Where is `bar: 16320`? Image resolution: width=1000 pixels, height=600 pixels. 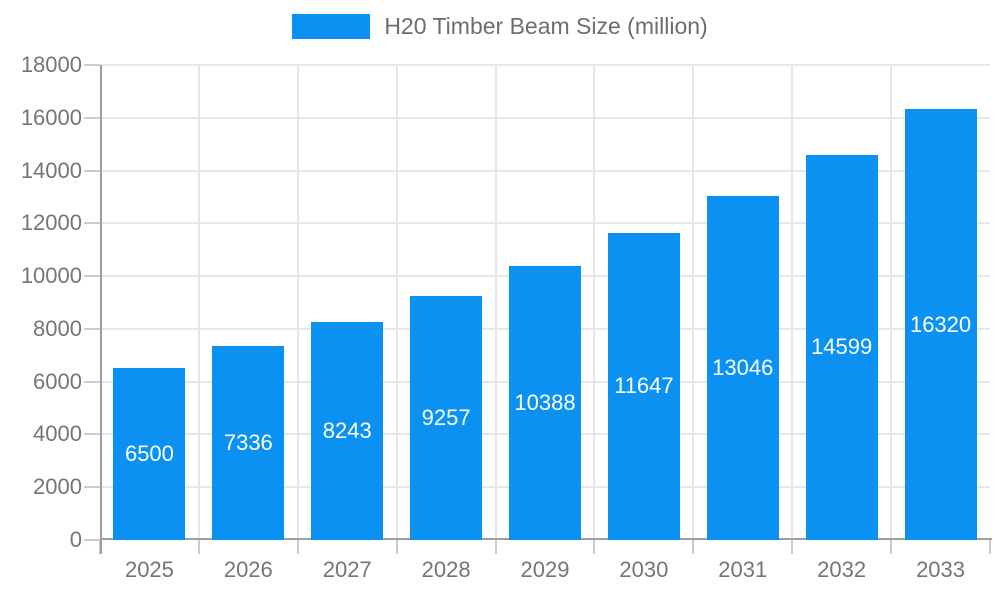 bar: 16320 is located at coordinates (940, 324).